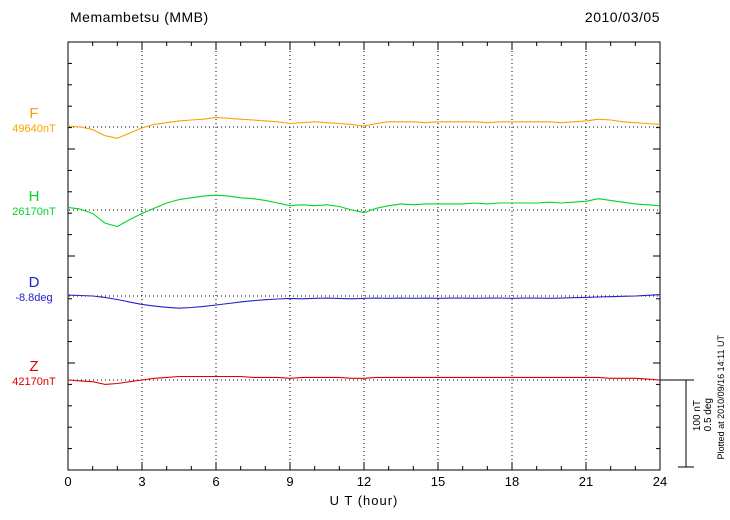 The width and height of the screenshot is (730, 520). Describe the element at coordinates (697, 416) in the screenshot. I see `scale-bar-nt-label: 100 nT` at that location.